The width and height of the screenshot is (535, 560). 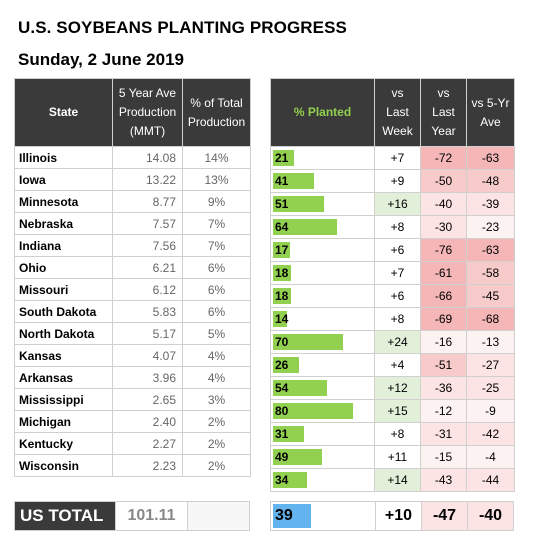 I want to click on planted-cell: 31, so click(x=322, y=434).